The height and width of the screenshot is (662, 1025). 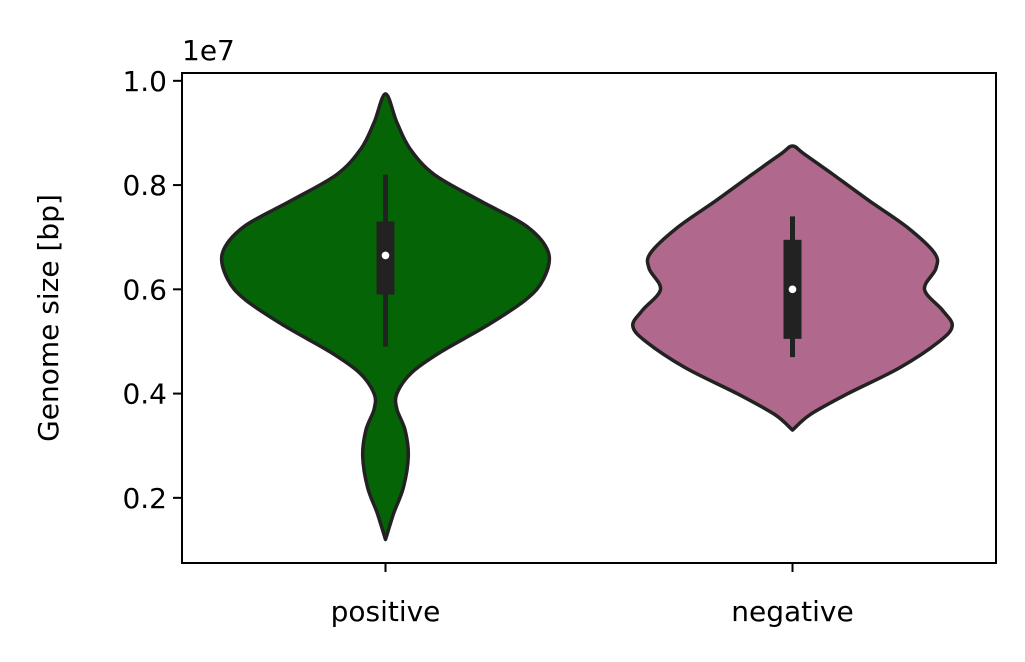 I want to click on x-tick-label-positive: positive, so click(x=386, y=611).